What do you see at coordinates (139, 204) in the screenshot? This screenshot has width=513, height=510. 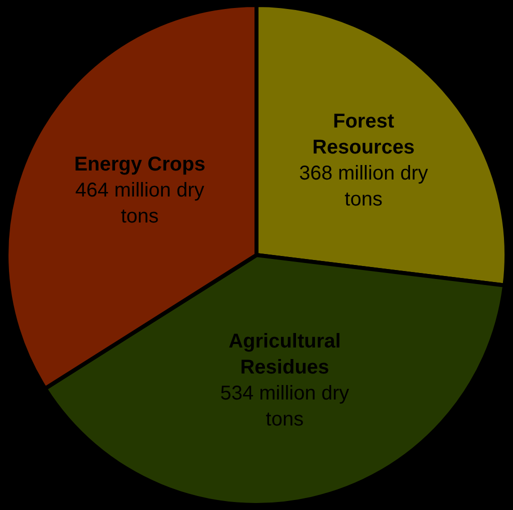 I see `data-label: 464 million dry tons` at bounding box center [139, 204].